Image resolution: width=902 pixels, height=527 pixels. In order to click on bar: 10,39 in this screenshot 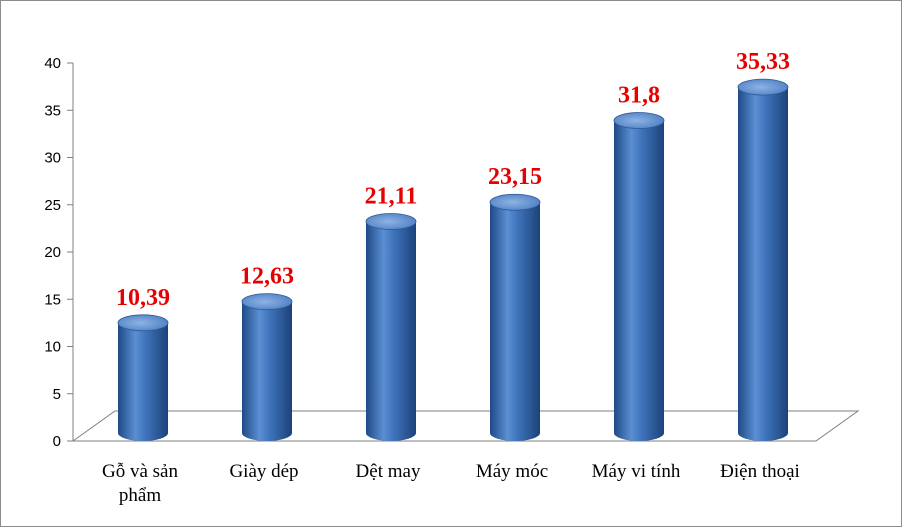, I will do `click(143, 363)`.